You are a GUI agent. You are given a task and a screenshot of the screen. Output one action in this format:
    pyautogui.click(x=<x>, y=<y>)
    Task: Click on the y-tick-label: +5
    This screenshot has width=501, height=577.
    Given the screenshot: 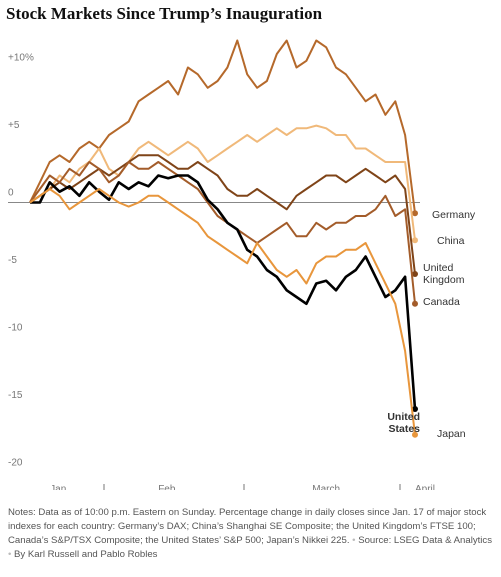 What is the action you would take?
    pyautogui.click(x=14, y=125)
    